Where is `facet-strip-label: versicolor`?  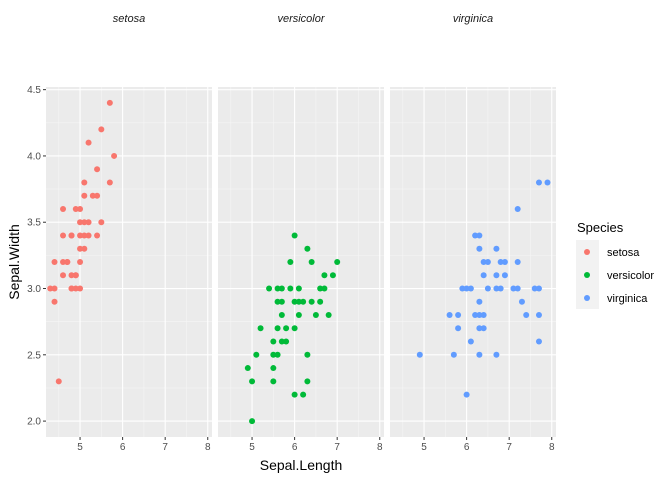
facet-strip-label: versicolor is located at coordinates (301, 19).